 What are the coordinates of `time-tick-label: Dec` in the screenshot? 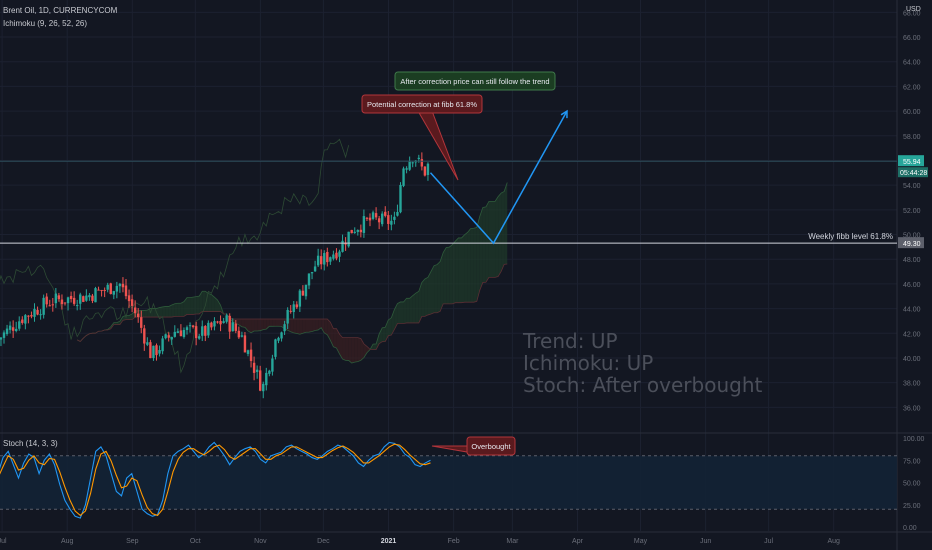 It's located at (323, 541).